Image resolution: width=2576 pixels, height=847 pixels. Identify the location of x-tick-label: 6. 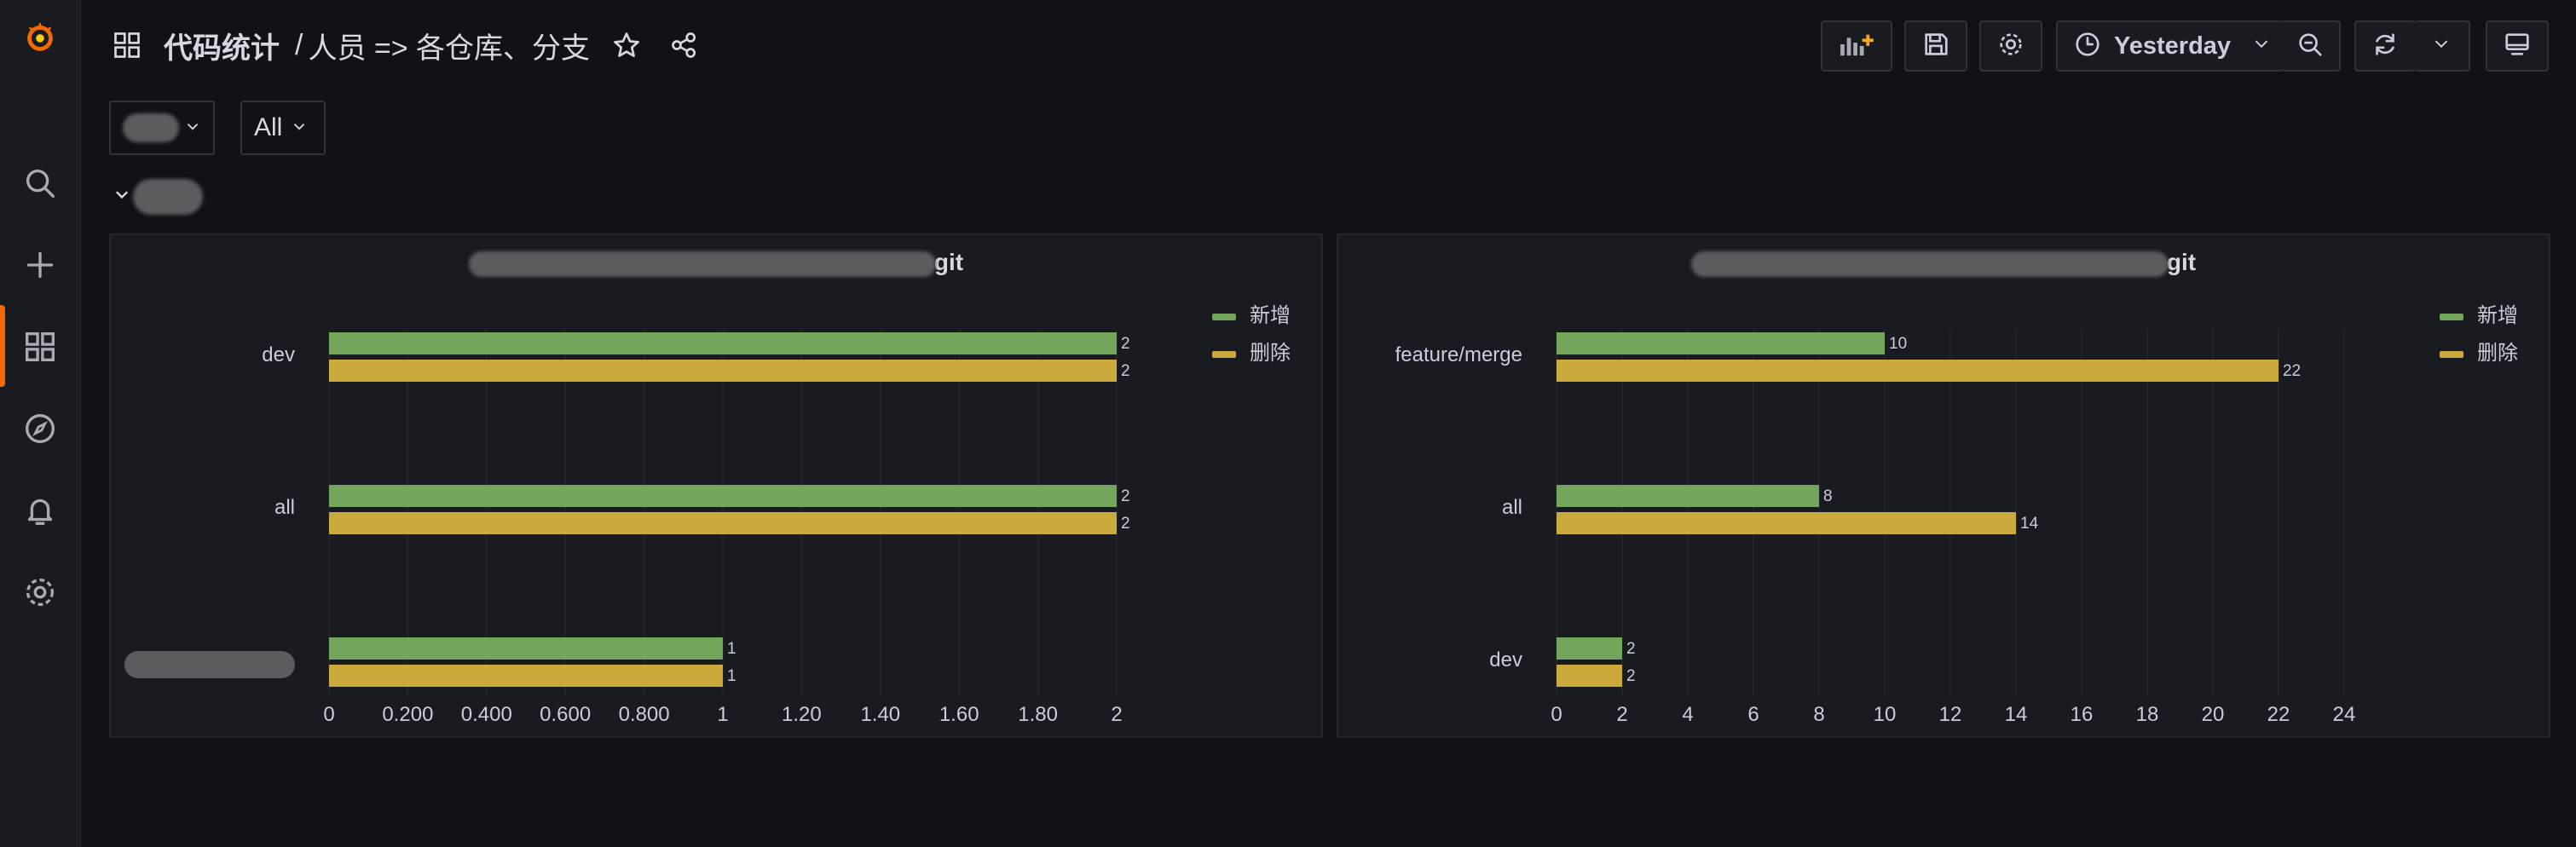
(1753, 714).